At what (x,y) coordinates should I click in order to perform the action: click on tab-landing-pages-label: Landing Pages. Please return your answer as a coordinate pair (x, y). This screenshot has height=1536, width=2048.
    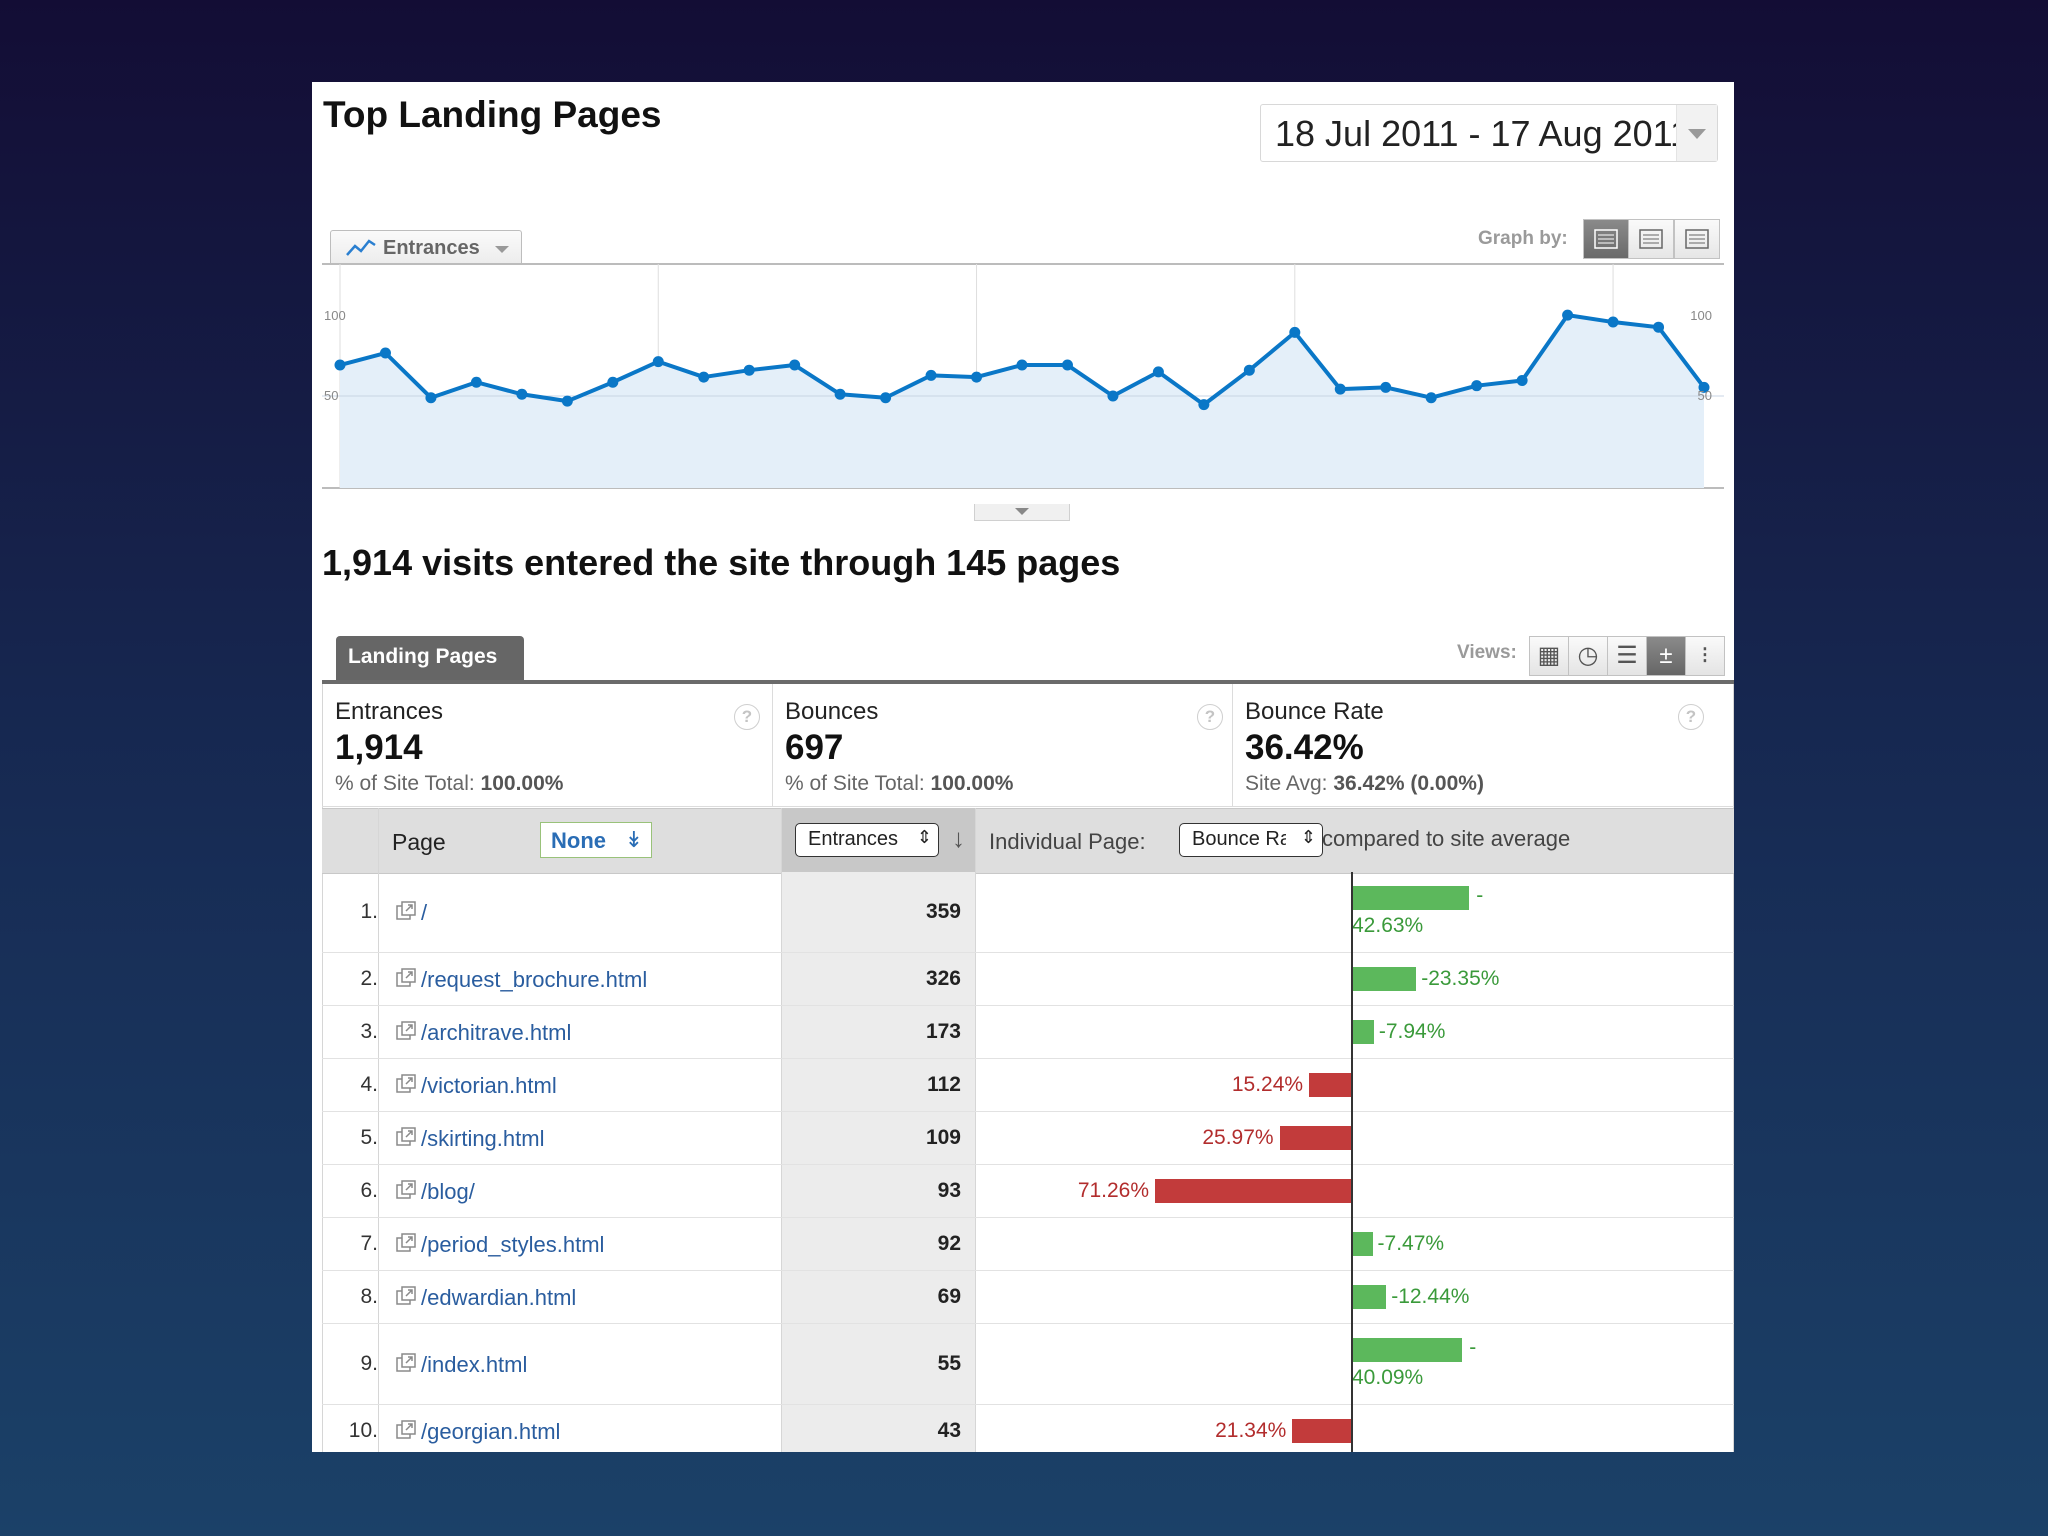
    Looking at the image, I should click on (423, 656).